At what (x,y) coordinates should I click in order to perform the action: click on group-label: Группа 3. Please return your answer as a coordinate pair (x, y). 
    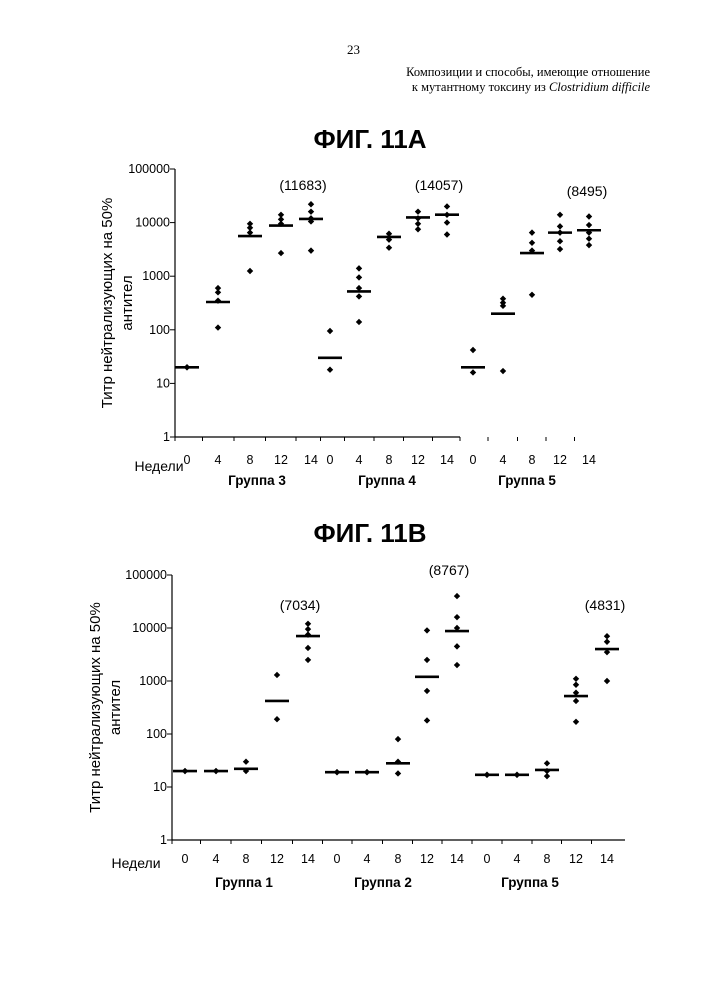
    Looking at the image, I should click on (257, 480).